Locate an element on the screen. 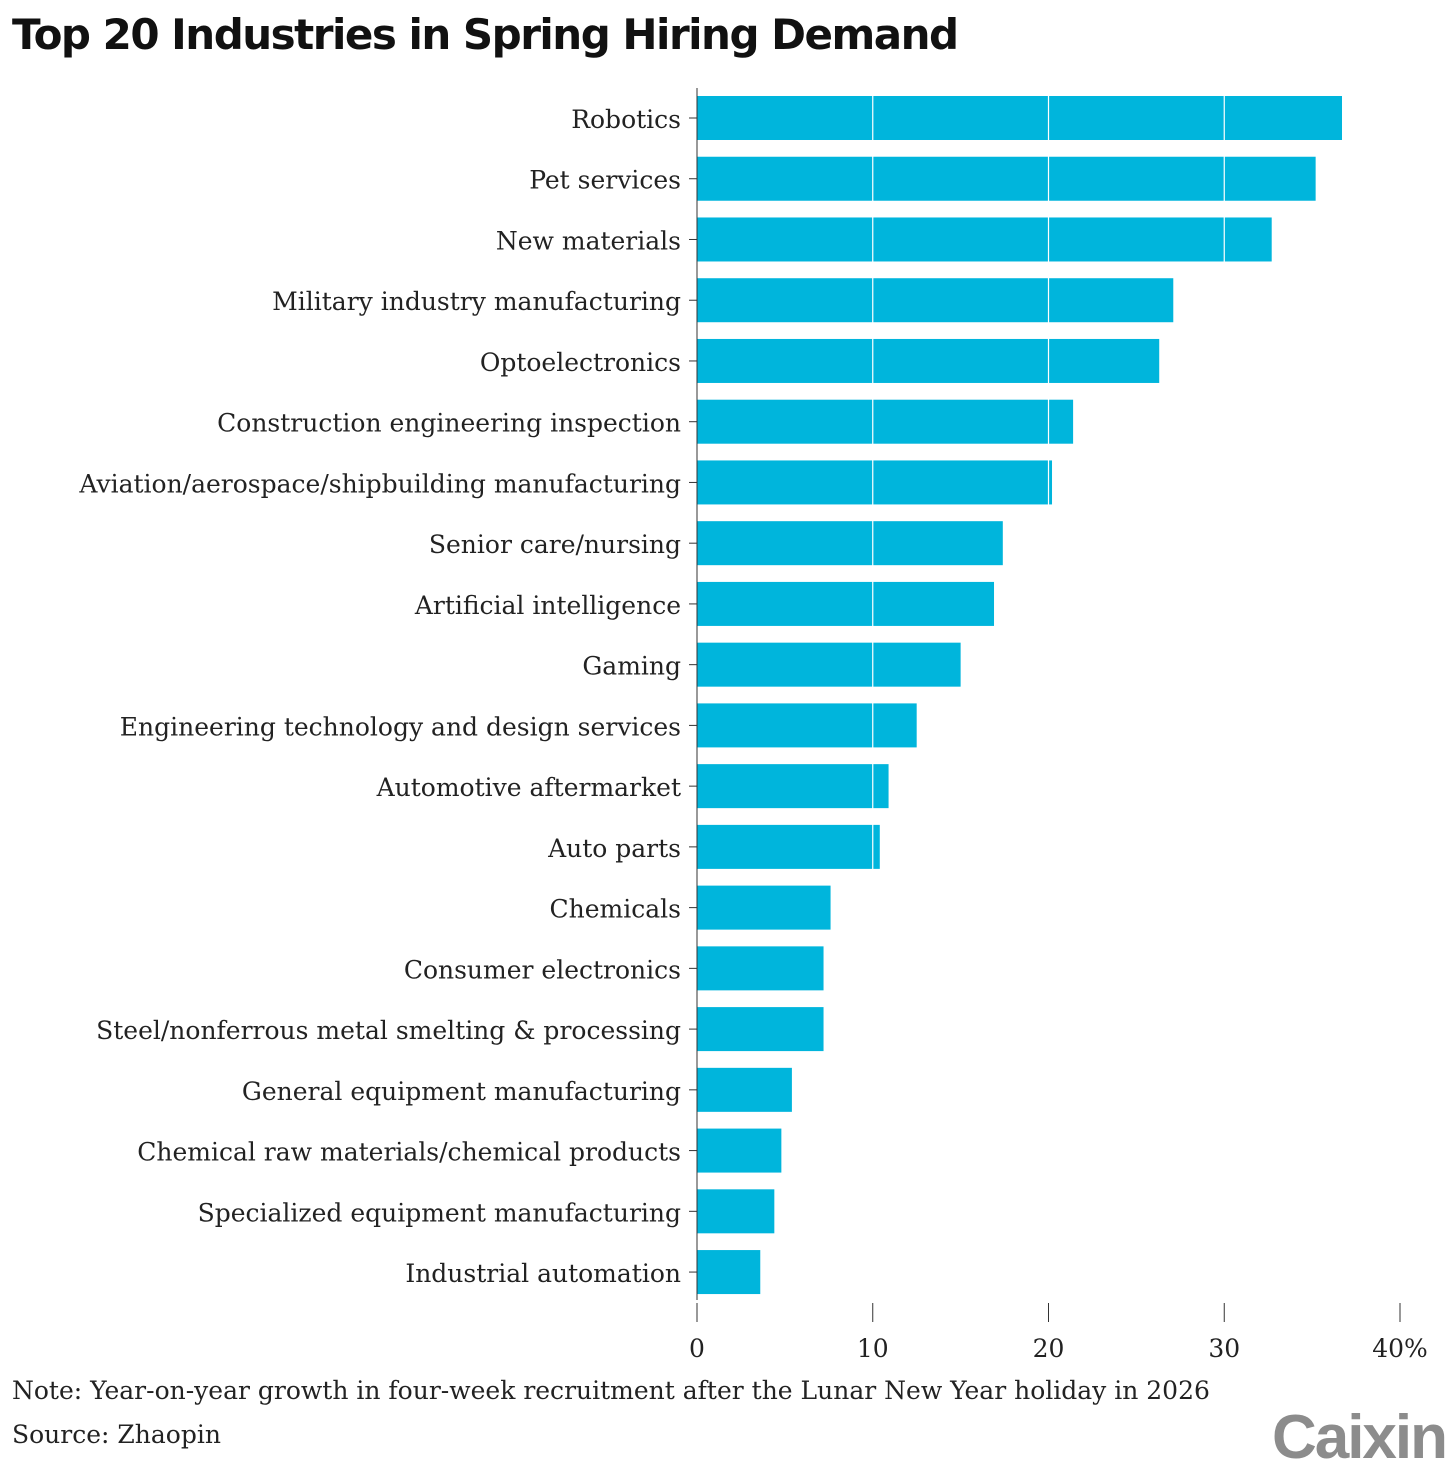 This screenshot has width=1456, height=1475. category-label: Auto parts is located at coordinates (614, 848).